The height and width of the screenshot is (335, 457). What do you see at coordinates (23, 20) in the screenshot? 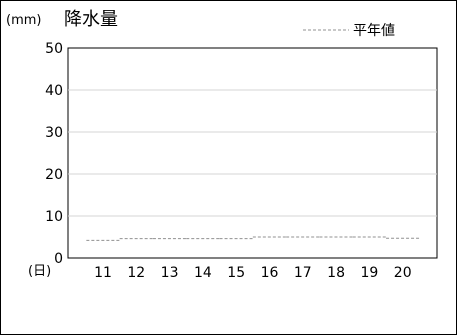
I see `unit-label: (mm)` at bounding box center [23, 20].